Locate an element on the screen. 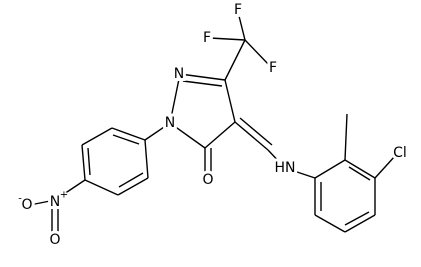  charge: - is located at coordinates (20, 199).